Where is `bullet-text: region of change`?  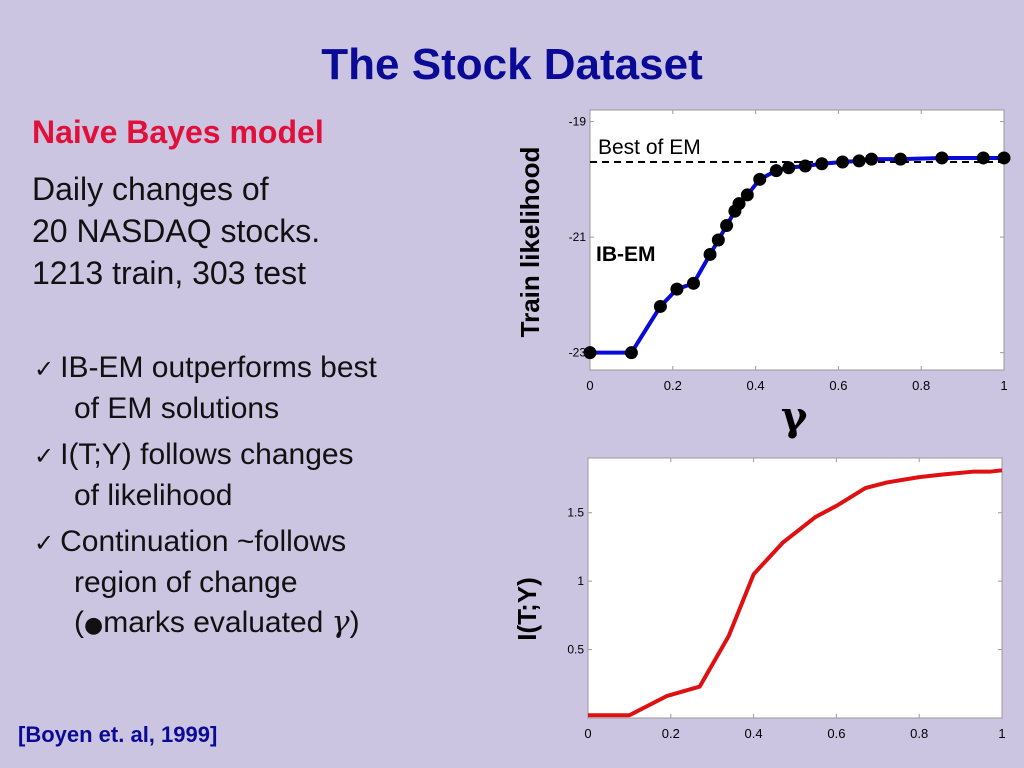 bullet-text: region of change is located at coordinates (186, 582).